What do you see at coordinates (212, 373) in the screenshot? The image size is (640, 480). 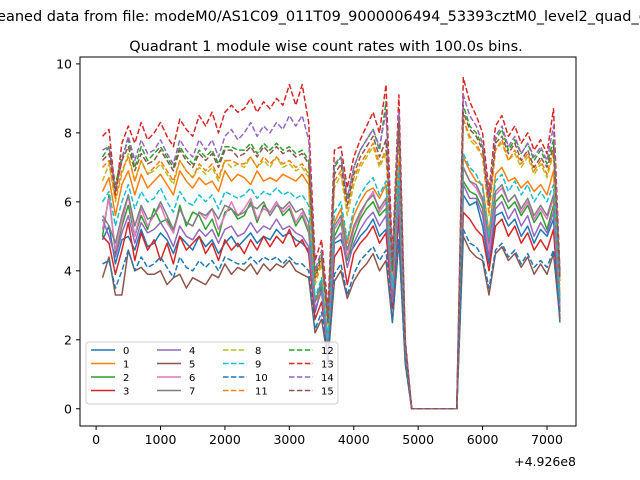 I see `legend-frame` at bounding box center [212, 373].